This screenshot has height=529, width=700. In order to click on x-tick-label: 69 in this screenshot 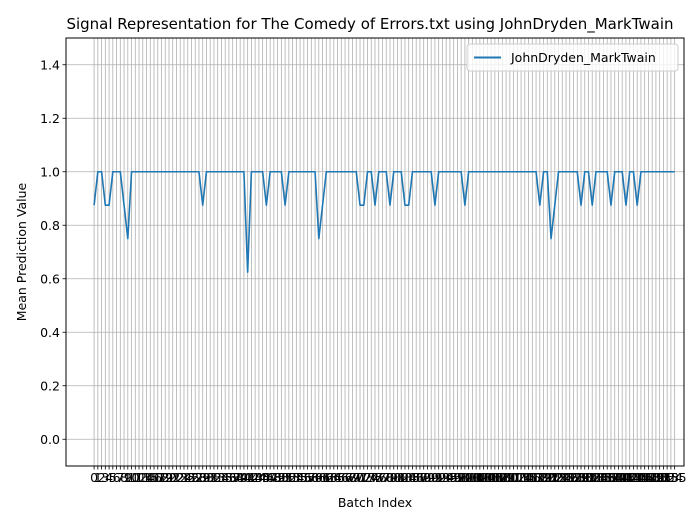, I will do `click(353, 477)`.